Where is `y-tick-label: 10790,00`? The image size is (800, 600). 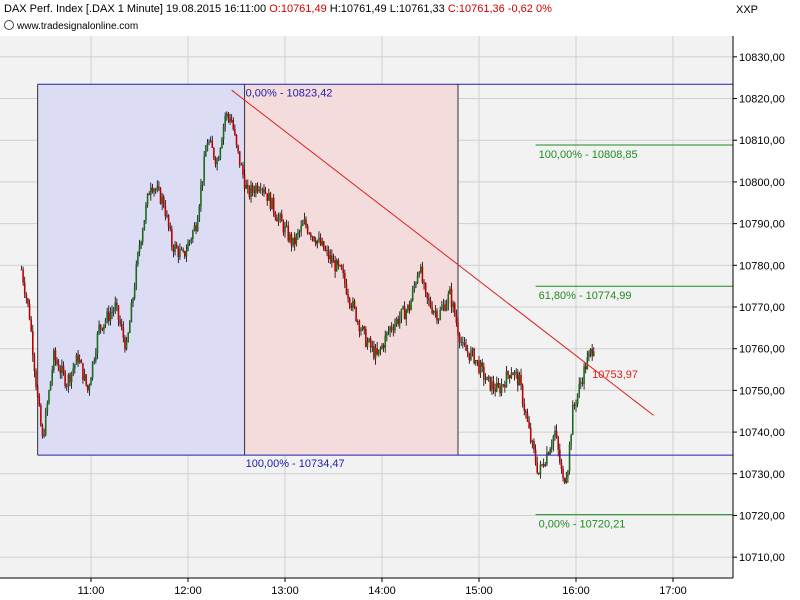 y-tick-label: 10790,00 is located at coordinates (762, 225).